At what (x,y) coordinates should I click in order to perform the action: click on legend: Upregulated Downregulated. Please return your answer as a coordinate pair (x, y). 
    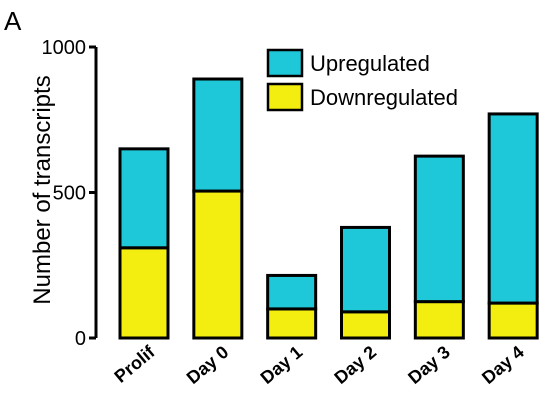
    Looking at the image, I should click on (362, 80).